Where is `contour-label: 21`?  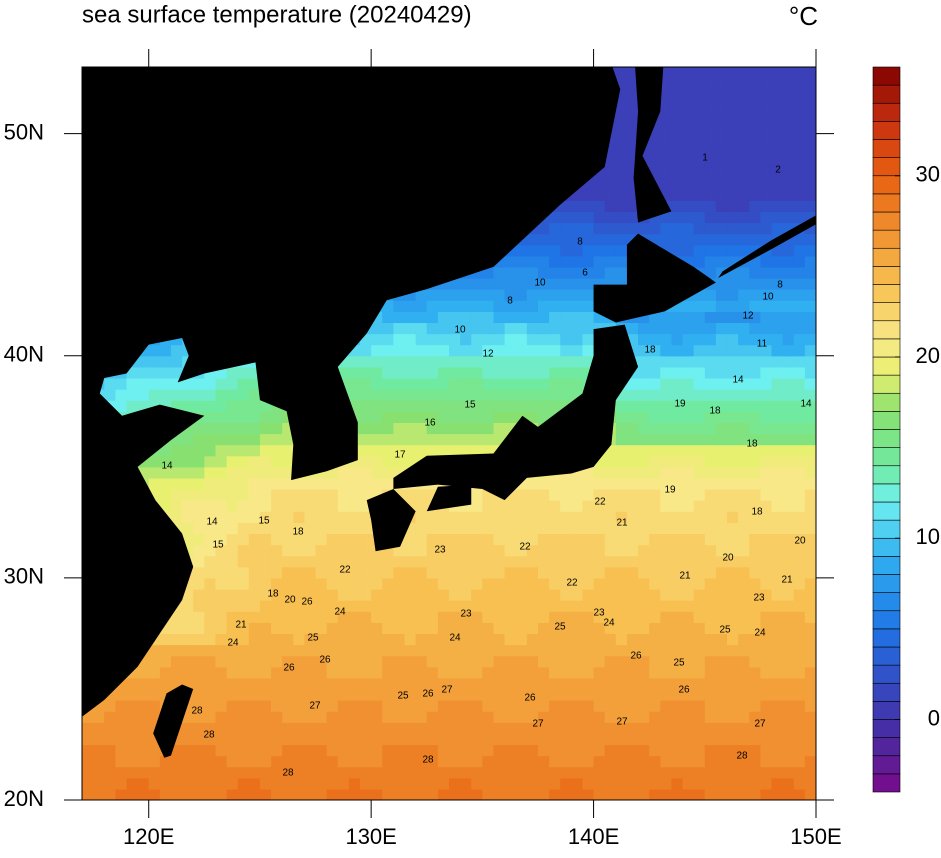
contour-label: 21 is located at coordinates (685, 576).